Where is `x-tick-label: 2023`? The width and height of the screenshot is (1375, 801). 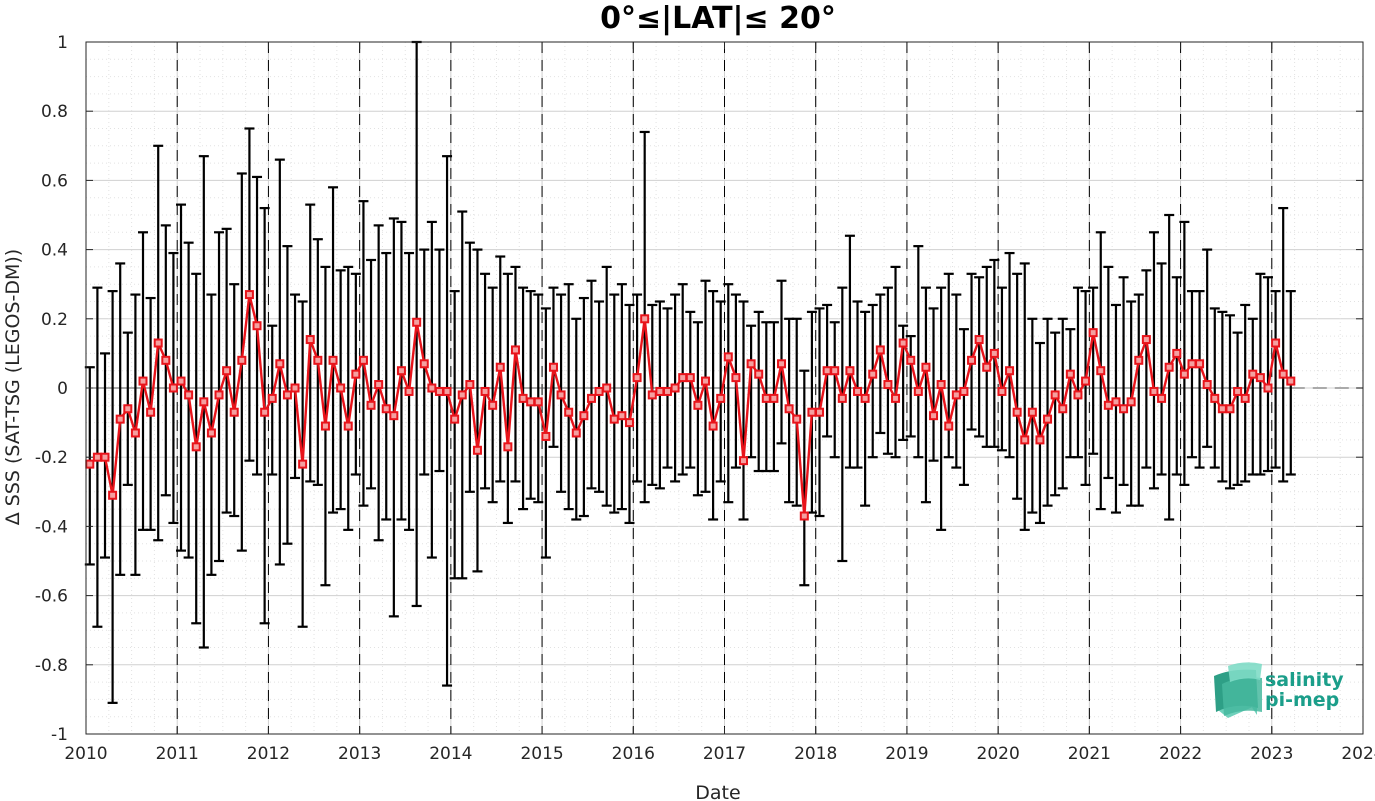 x-tick-label: 2023 is located at coordinates (1271, 754).